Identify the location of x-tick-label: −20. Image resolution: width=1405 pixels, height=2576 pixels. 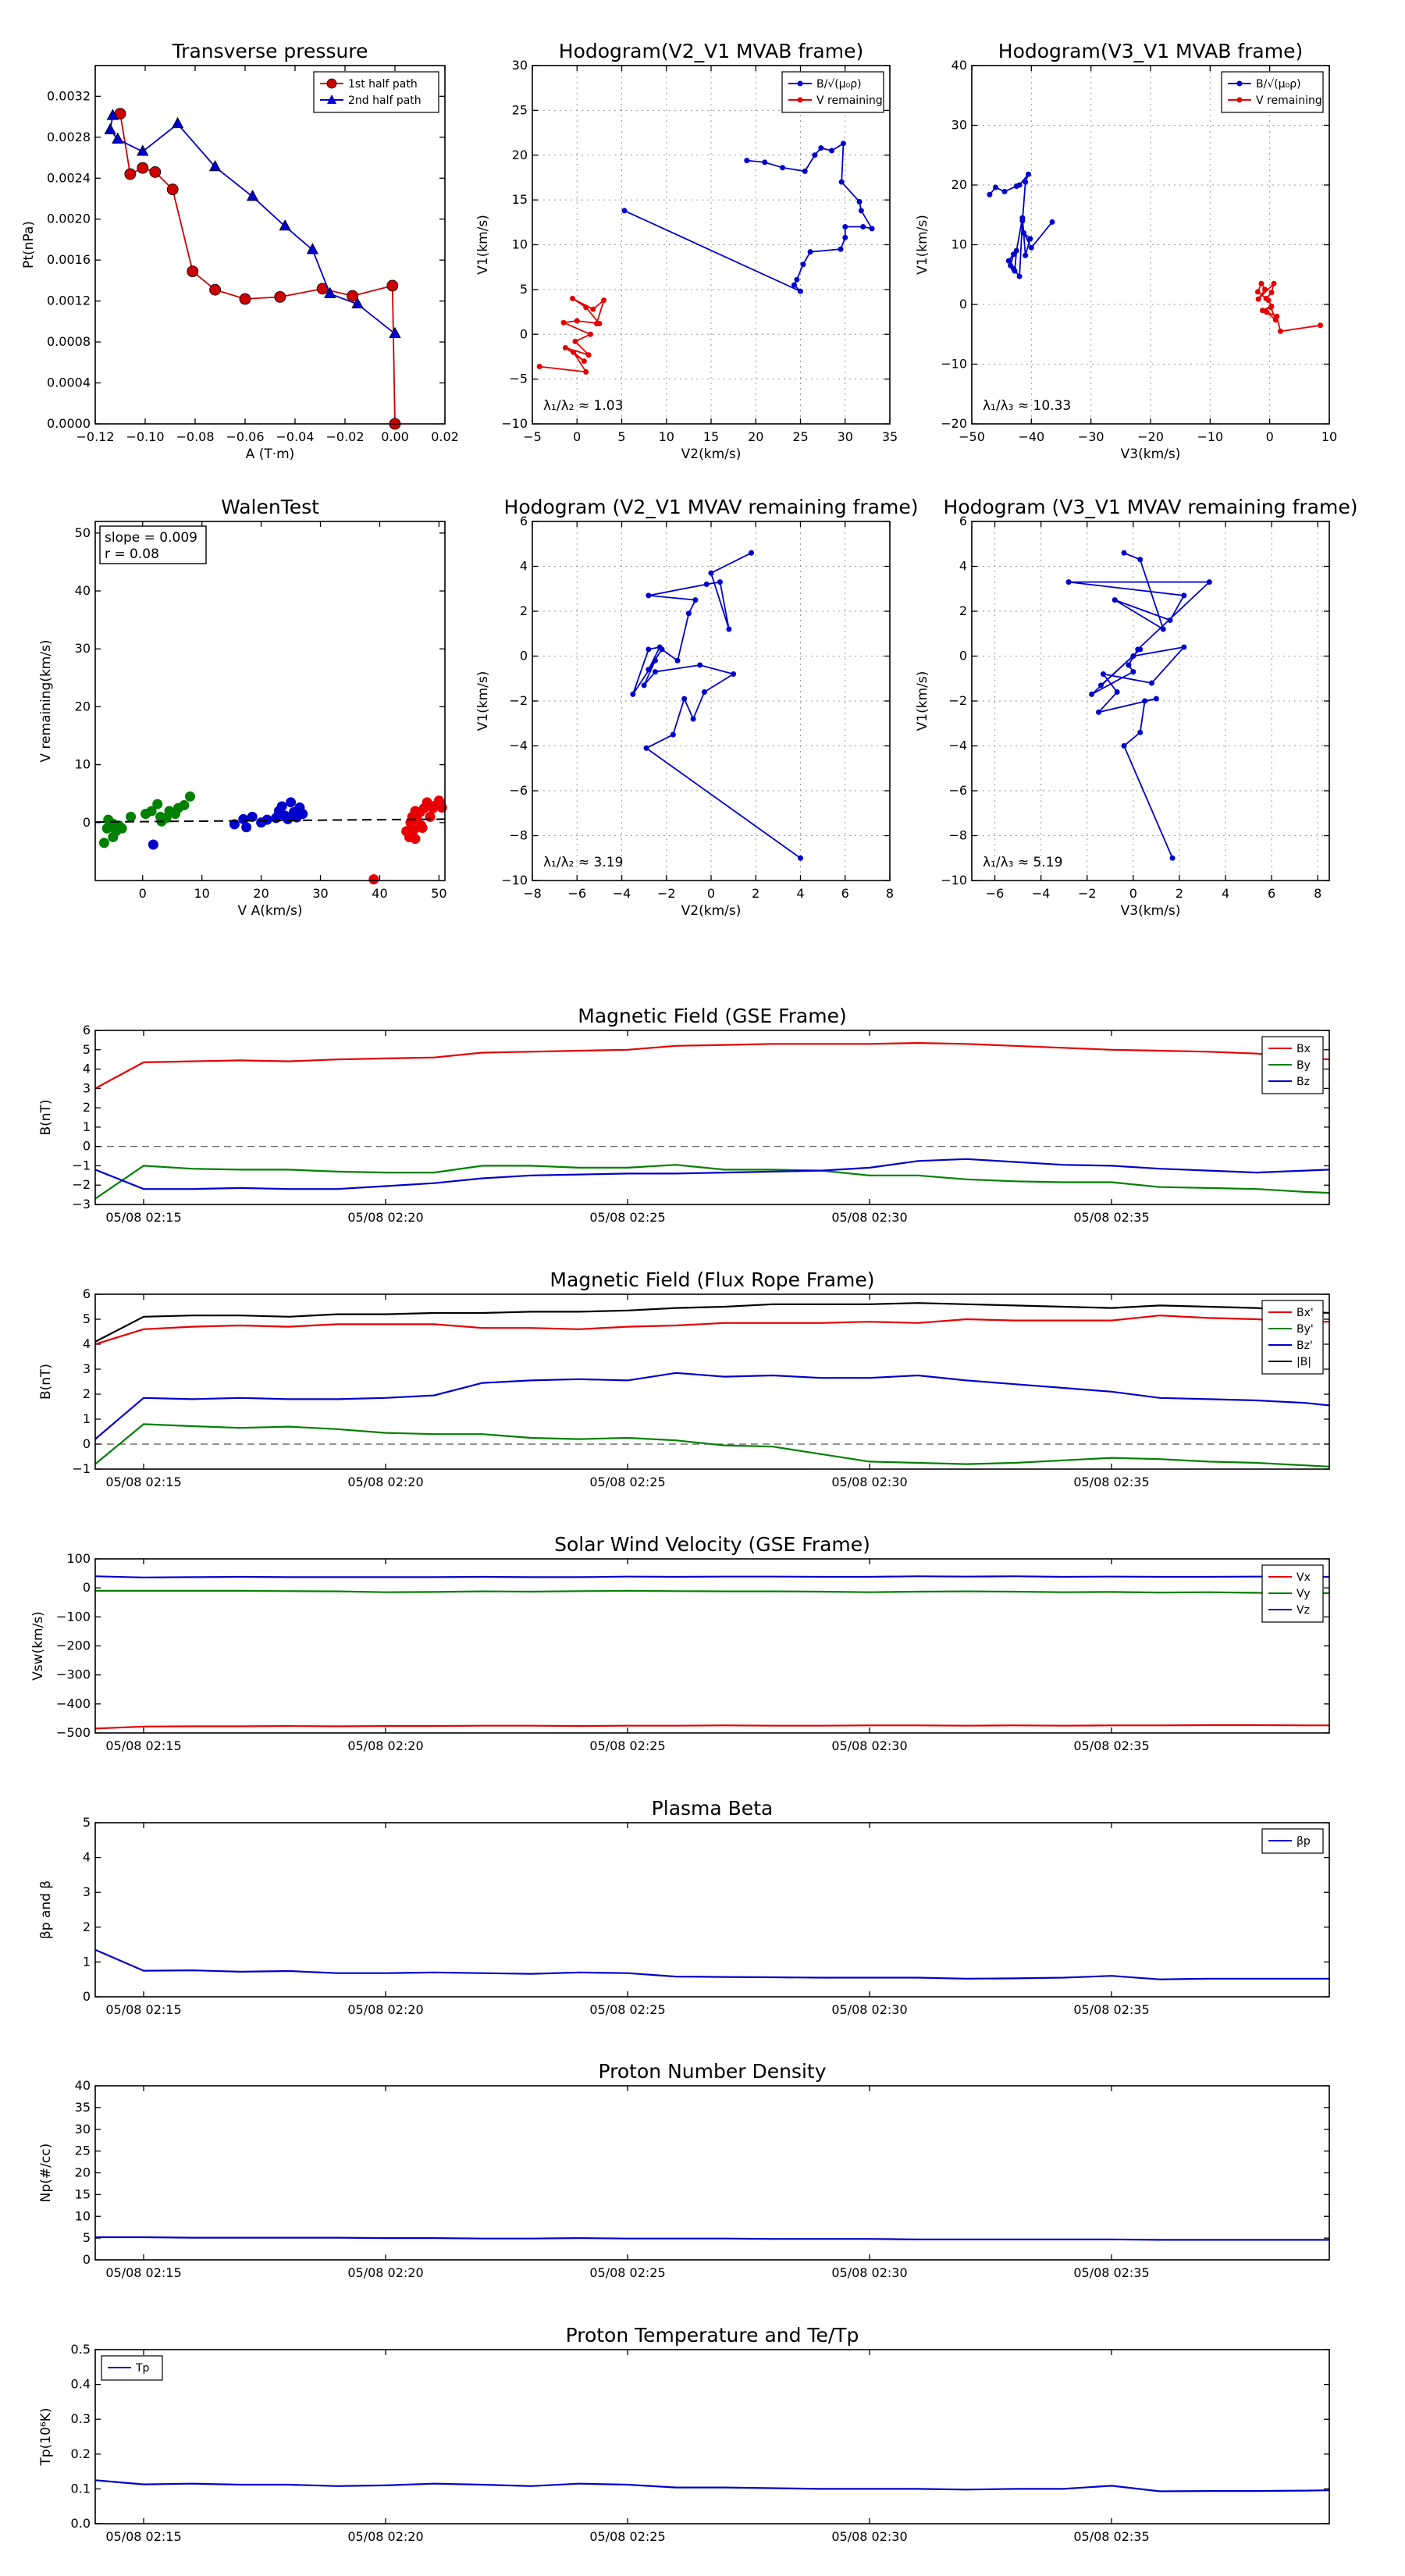
(1151, 436).